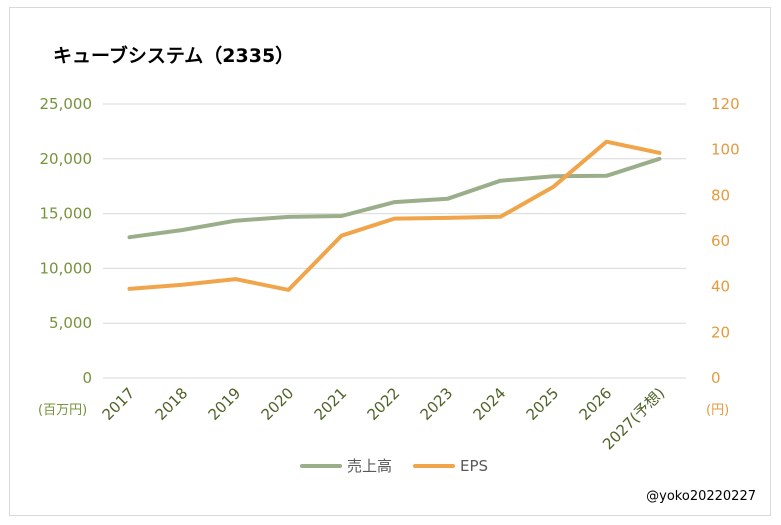 The height and width of the screenshot is (525, 781). Describe the element at coordinates (66, 104) in the screenshot. I see `left-tick-label: 25,000` at that location.